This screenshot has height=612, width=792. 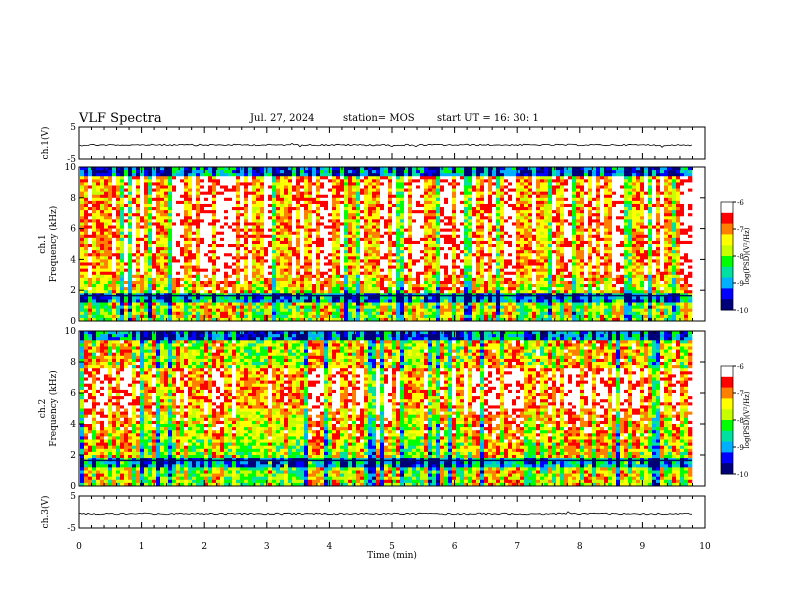 What do you see at coordinates (79, 547) in the screenshot?
I see `xtick-label: 0` at bounding box center [79, 547].